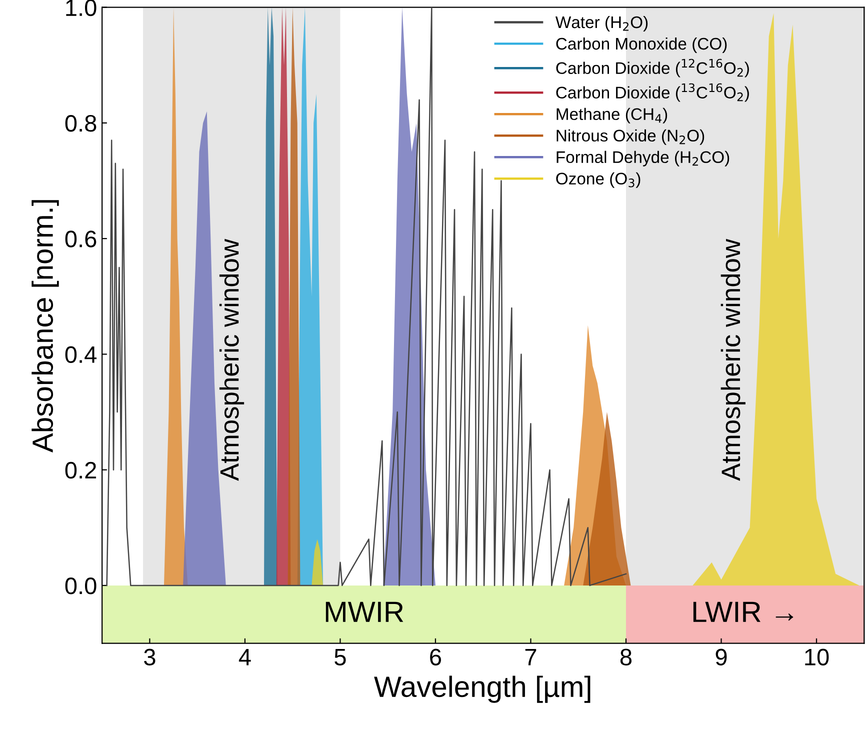 This screenshot has width=865, height=731. Describe the element at coordinates (626, 657) in the screenshot. I see `x-tick-label: 8` at that location.